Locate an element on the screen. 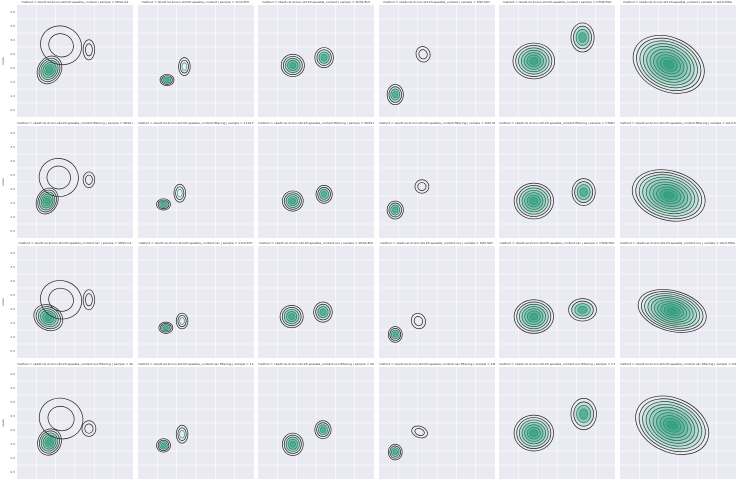 The height and width of the screenshot is (489, 742). y-axis-label: scale is located at coordinates (2, 422).